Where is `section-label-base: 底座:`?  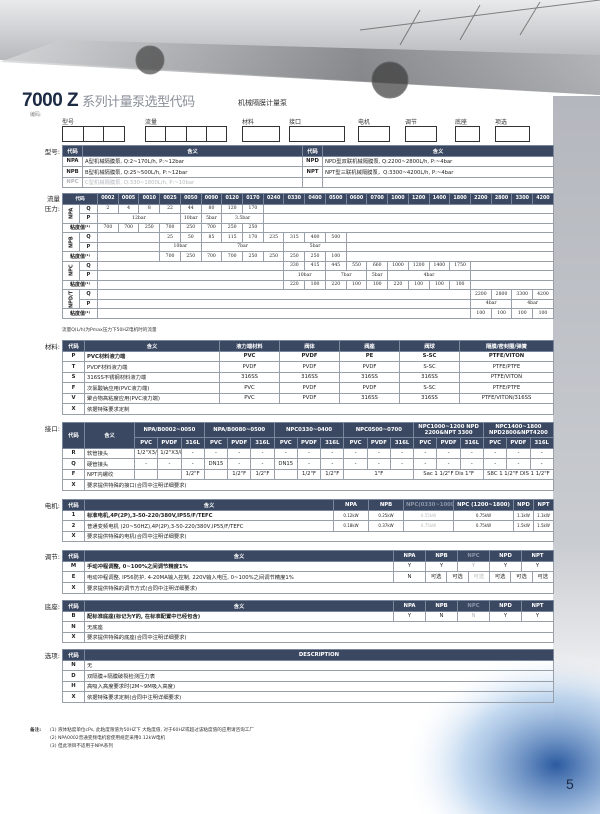 section-label-base: 底座: is located at coordinates (52, 607).